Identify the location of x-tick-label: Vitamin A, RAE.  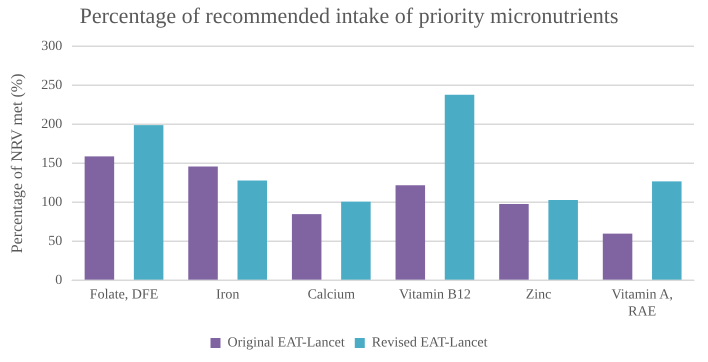
(642, 303).